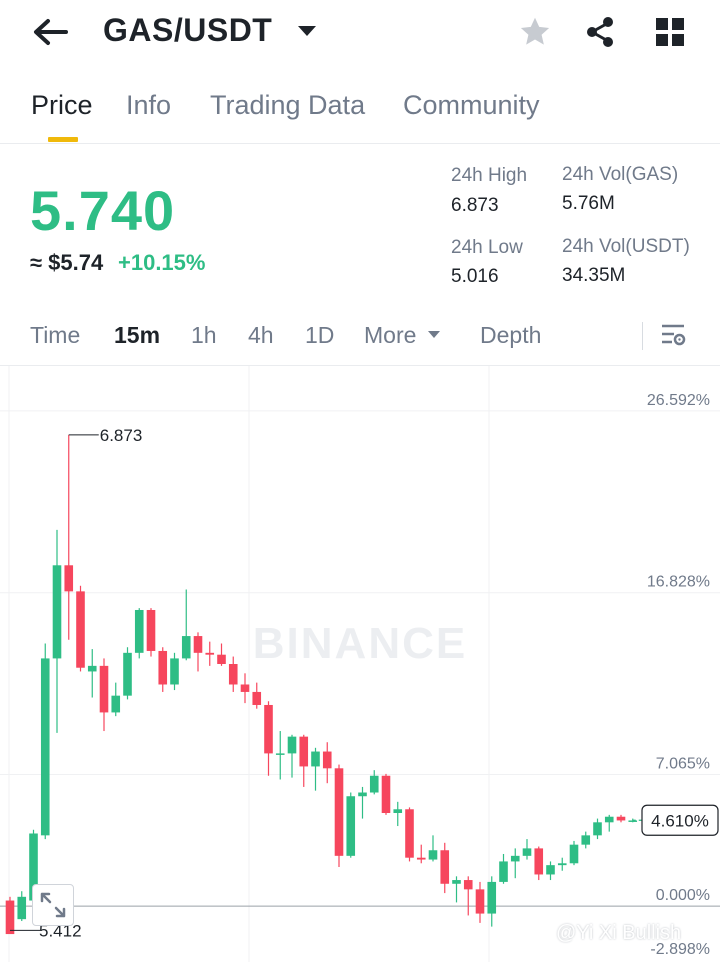 The height and width of the screenshot is (962, 720). I want to click on tab-price: Price, so click(62, 105).